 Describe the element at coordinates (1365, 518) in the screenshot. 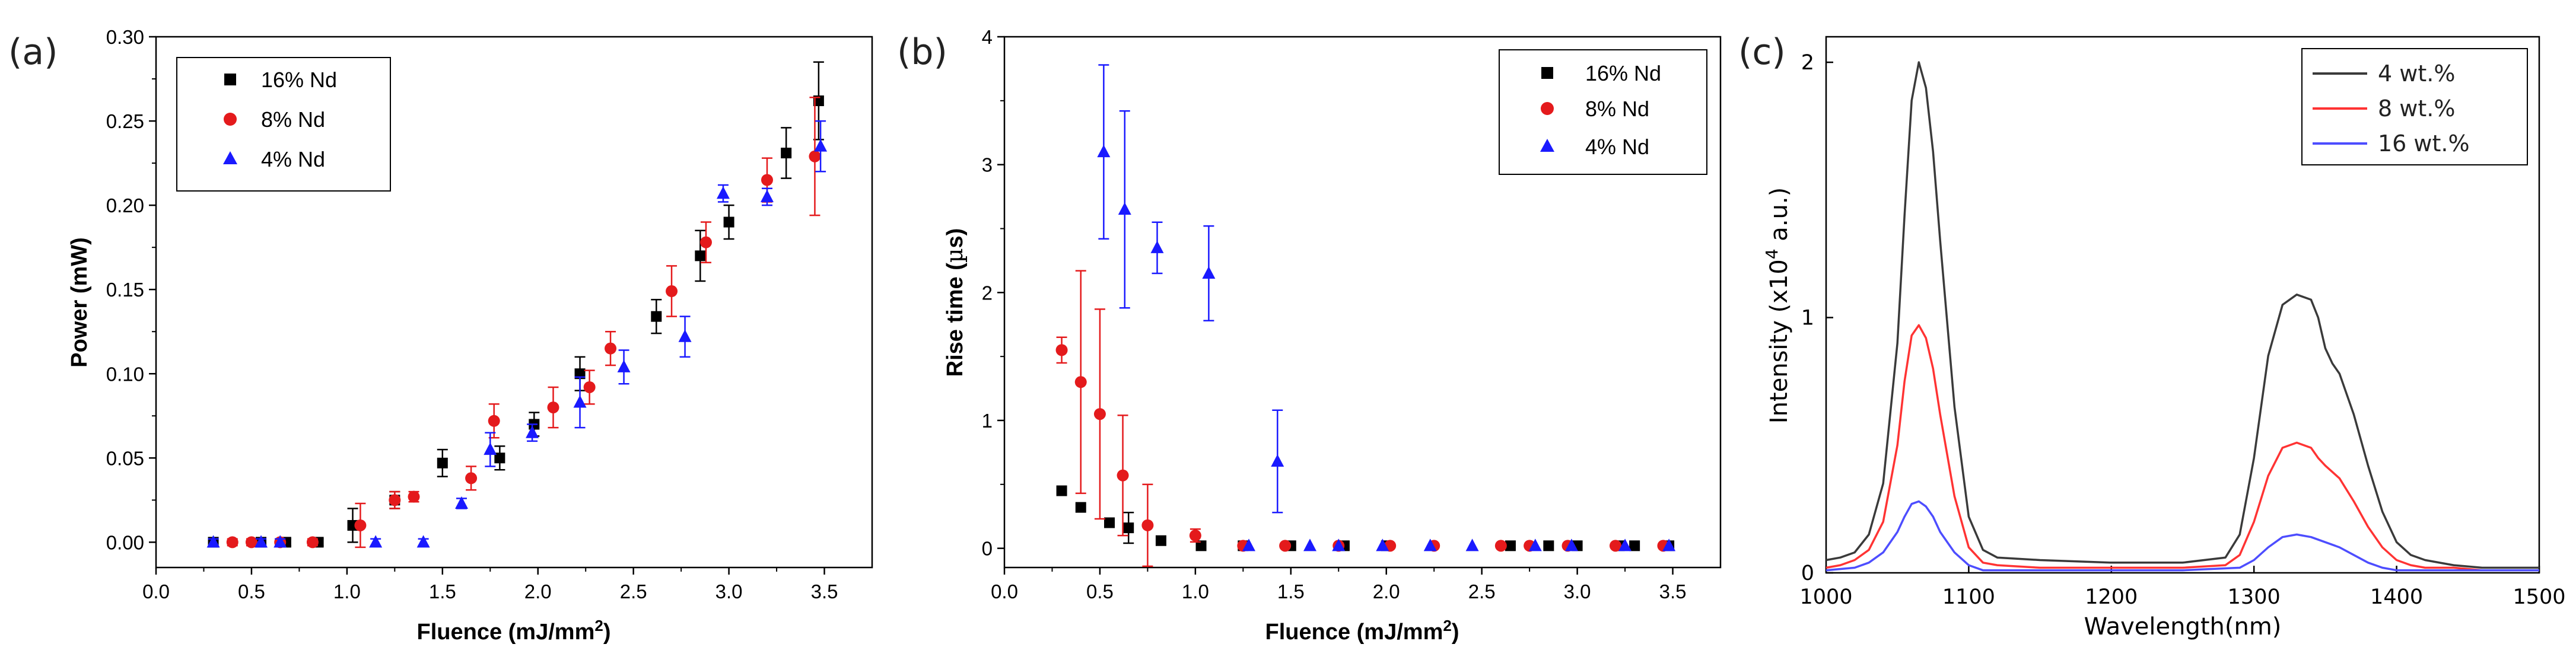

I see `series-16-nd` at that location.